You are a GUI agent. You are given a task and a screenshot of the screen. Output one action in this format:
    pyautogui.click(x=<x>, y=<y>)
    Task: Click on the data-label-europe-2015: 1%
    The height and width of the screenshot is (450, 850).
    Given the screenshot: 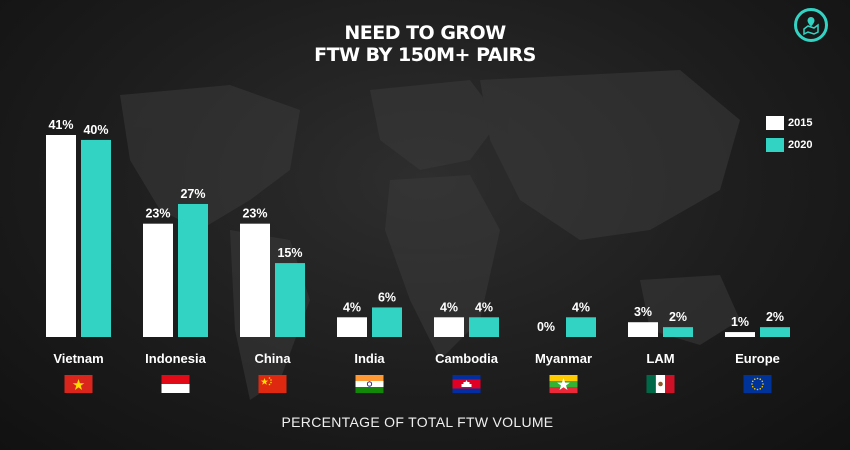 What is the action you would take?
    pyautogui.click(x=740, y=322)
    